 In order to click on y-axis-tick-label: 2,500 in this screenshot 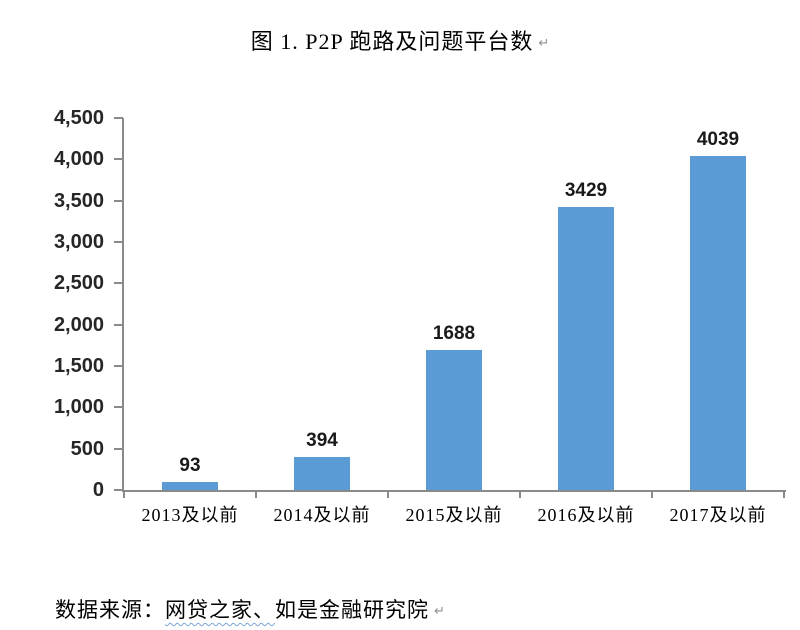, I will do `click(78, 283)`.